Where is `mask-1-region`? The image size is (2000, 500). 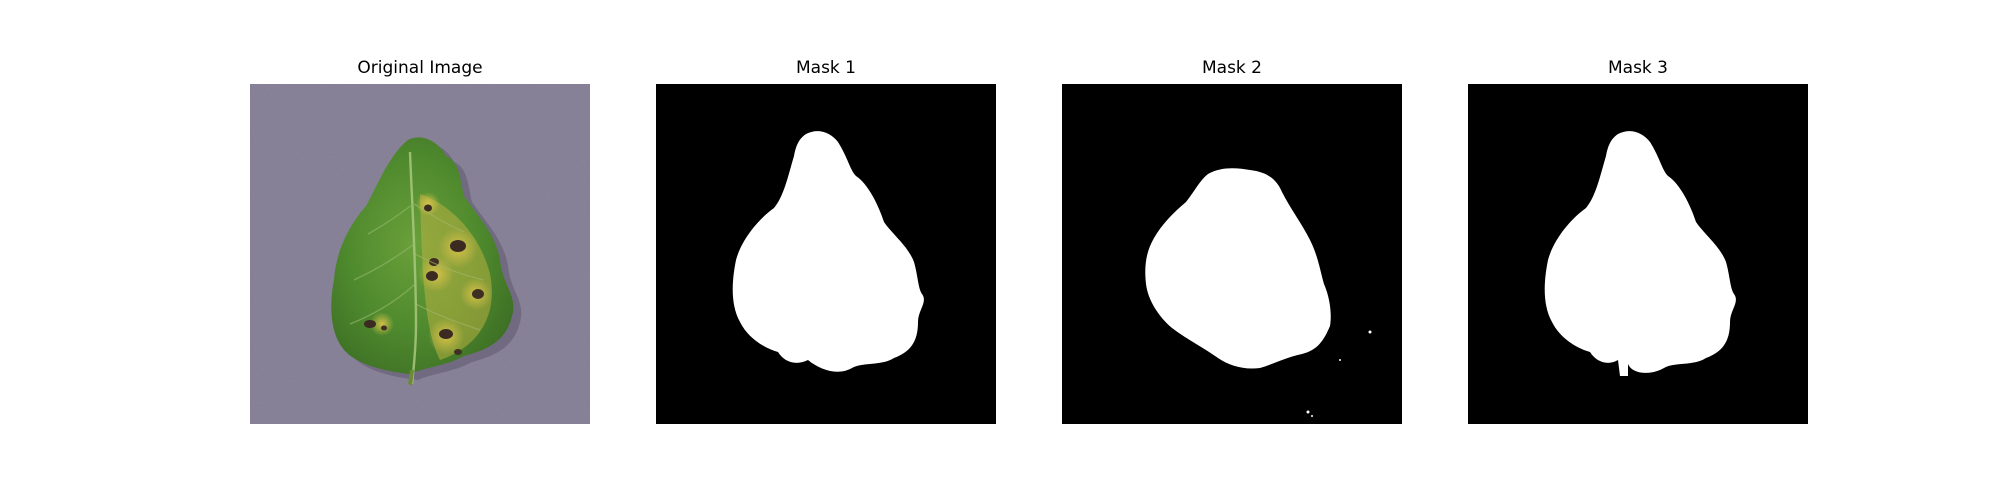 mask-1-region is located at coordinates (828, 251).